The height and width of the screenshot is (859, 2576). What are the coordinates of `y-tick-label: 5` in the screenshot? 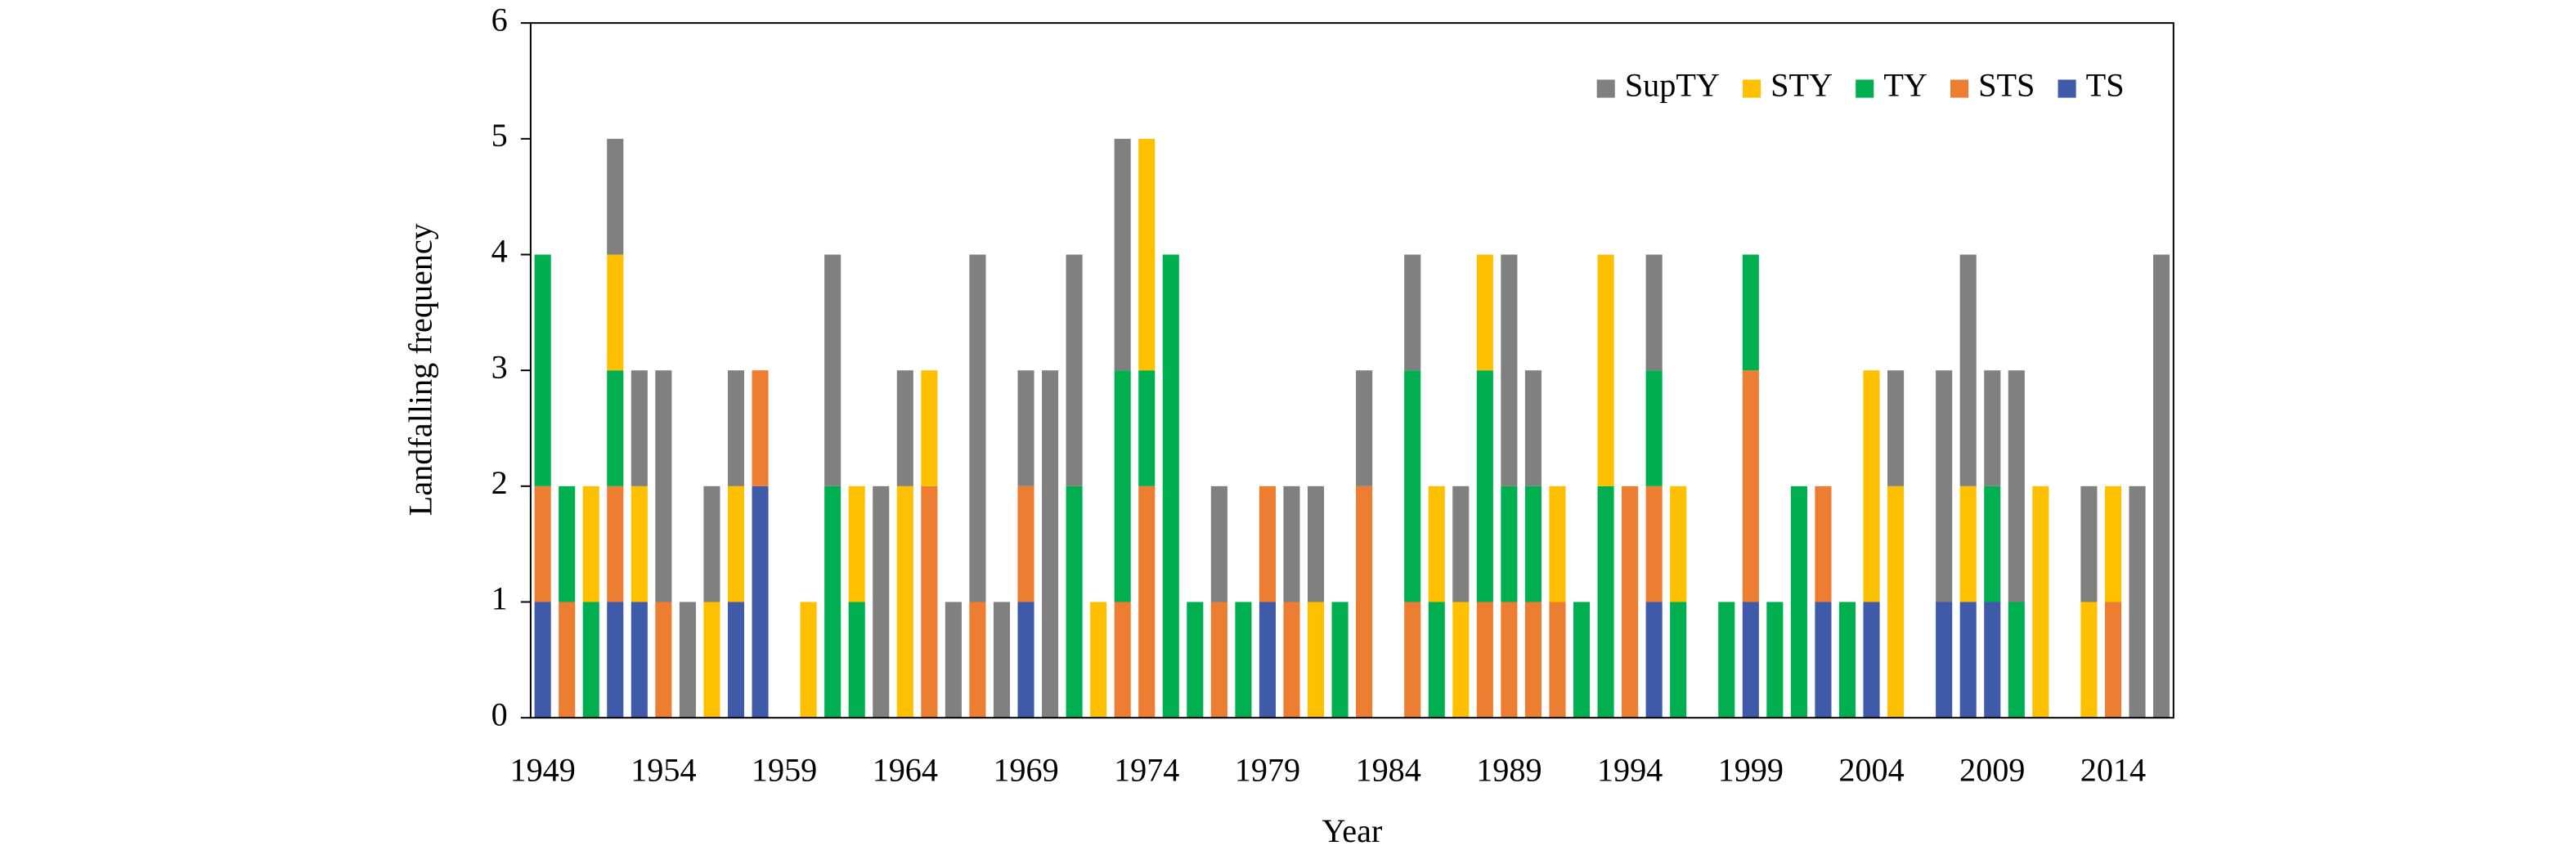 It's located at (500, 135).